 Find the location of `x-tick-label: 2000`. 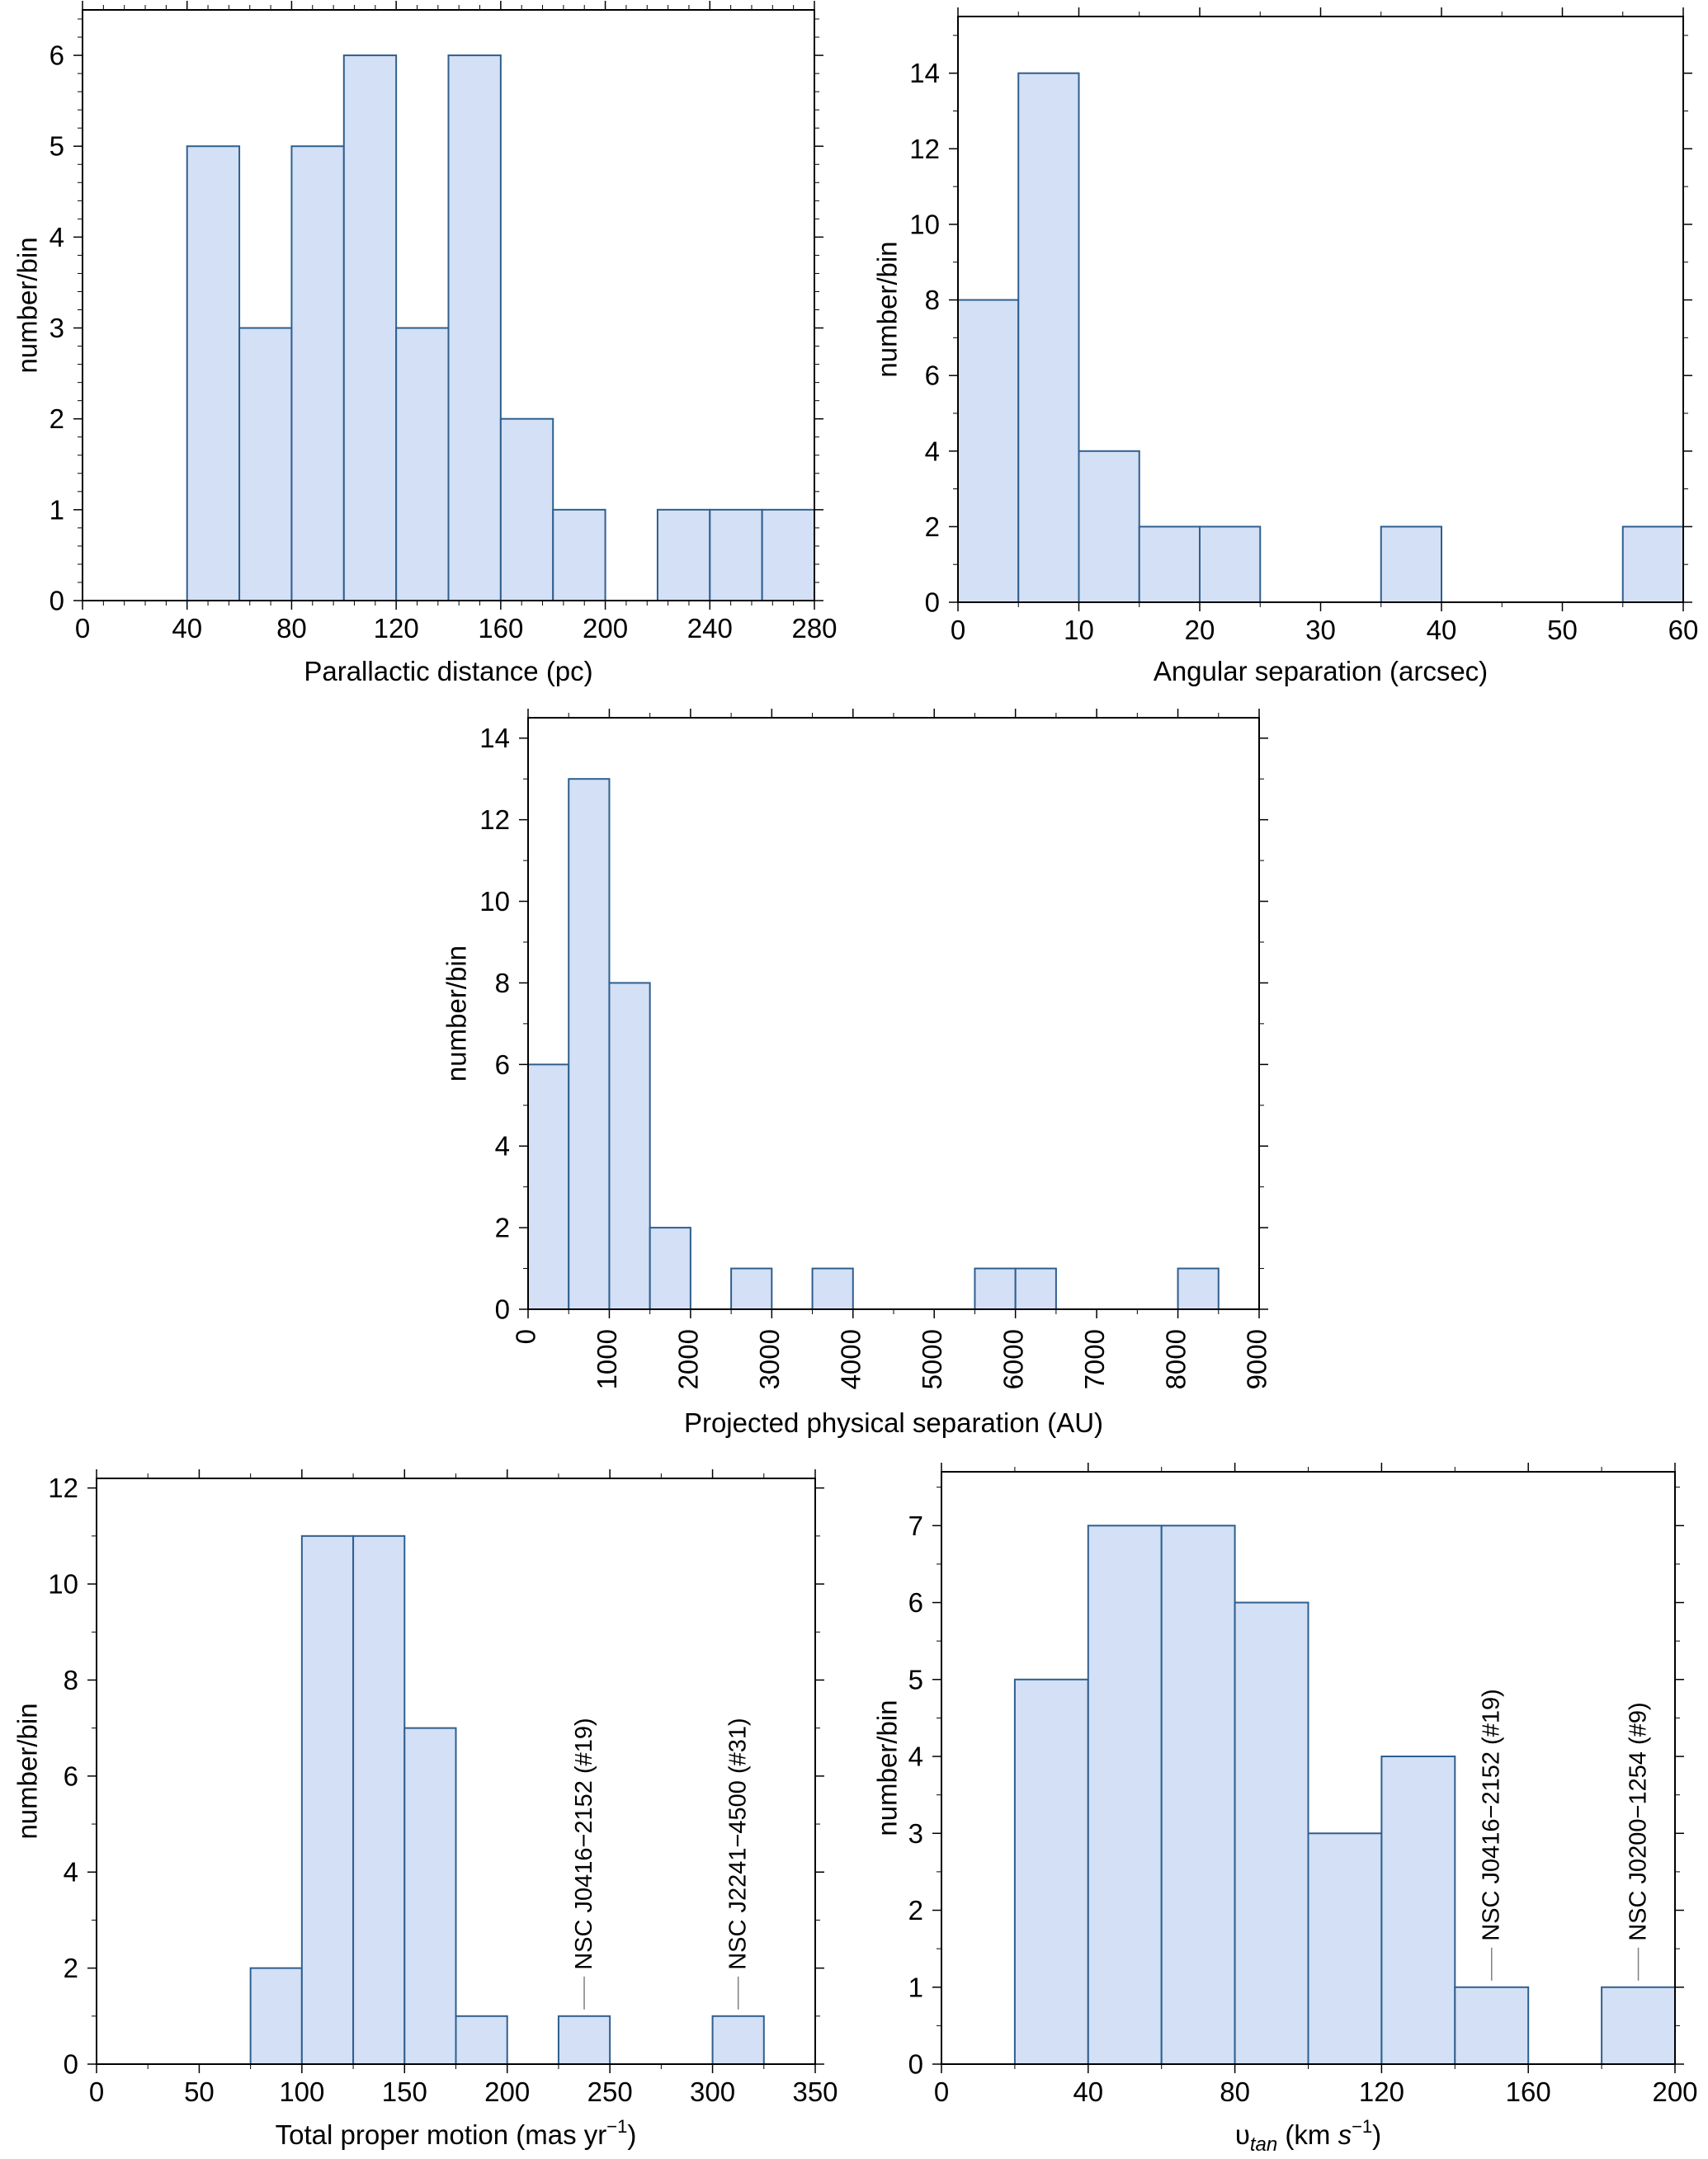

x-tick-label: 2000 is located at coordinates (688, 1359).